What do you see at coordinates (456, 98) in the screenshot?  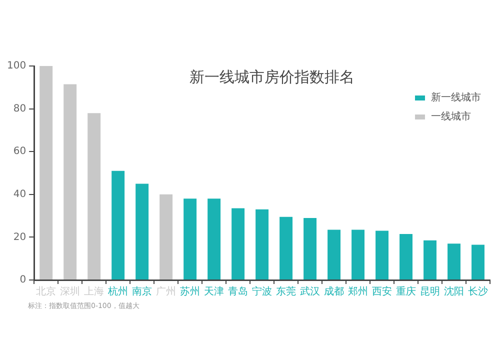 I see `legend-label: 新一线城市` at bounding box center [456, 98].